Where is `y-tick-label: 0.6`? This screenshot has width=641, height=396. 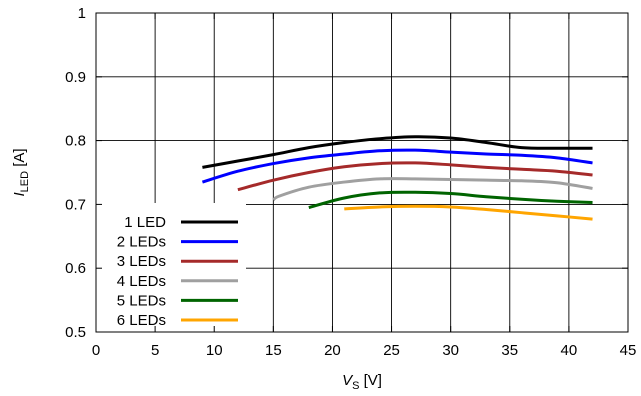 y-tick-label: 0.6 is located at coordinates (75, 268).